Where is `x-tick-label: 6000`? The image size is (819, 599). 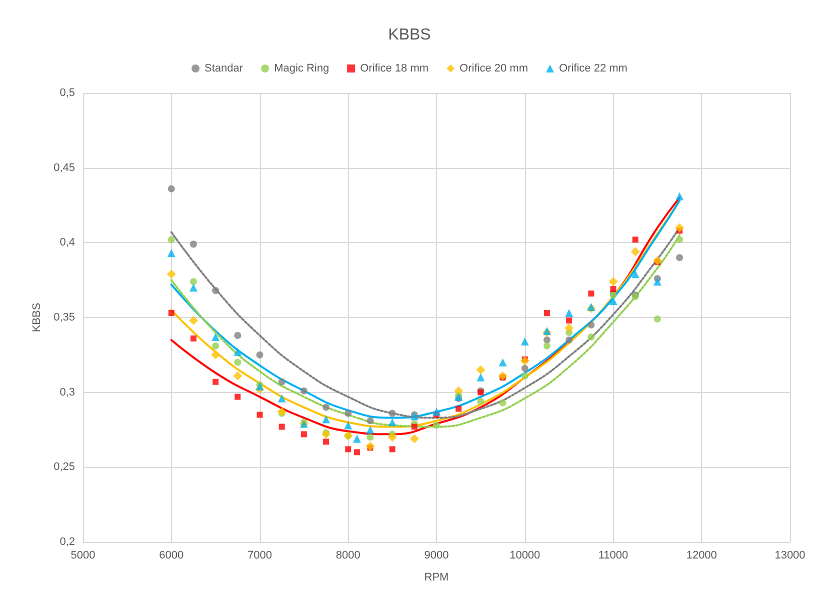
x-tick-label: 6000 is located at coordinates (171, 556).